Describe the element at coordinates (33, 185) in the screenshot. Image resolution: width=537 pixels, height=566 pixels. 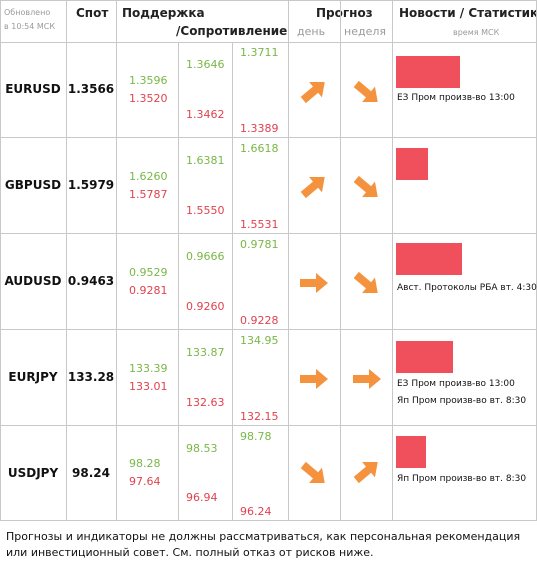
I see `pair-name: GBPUSD` at that location.